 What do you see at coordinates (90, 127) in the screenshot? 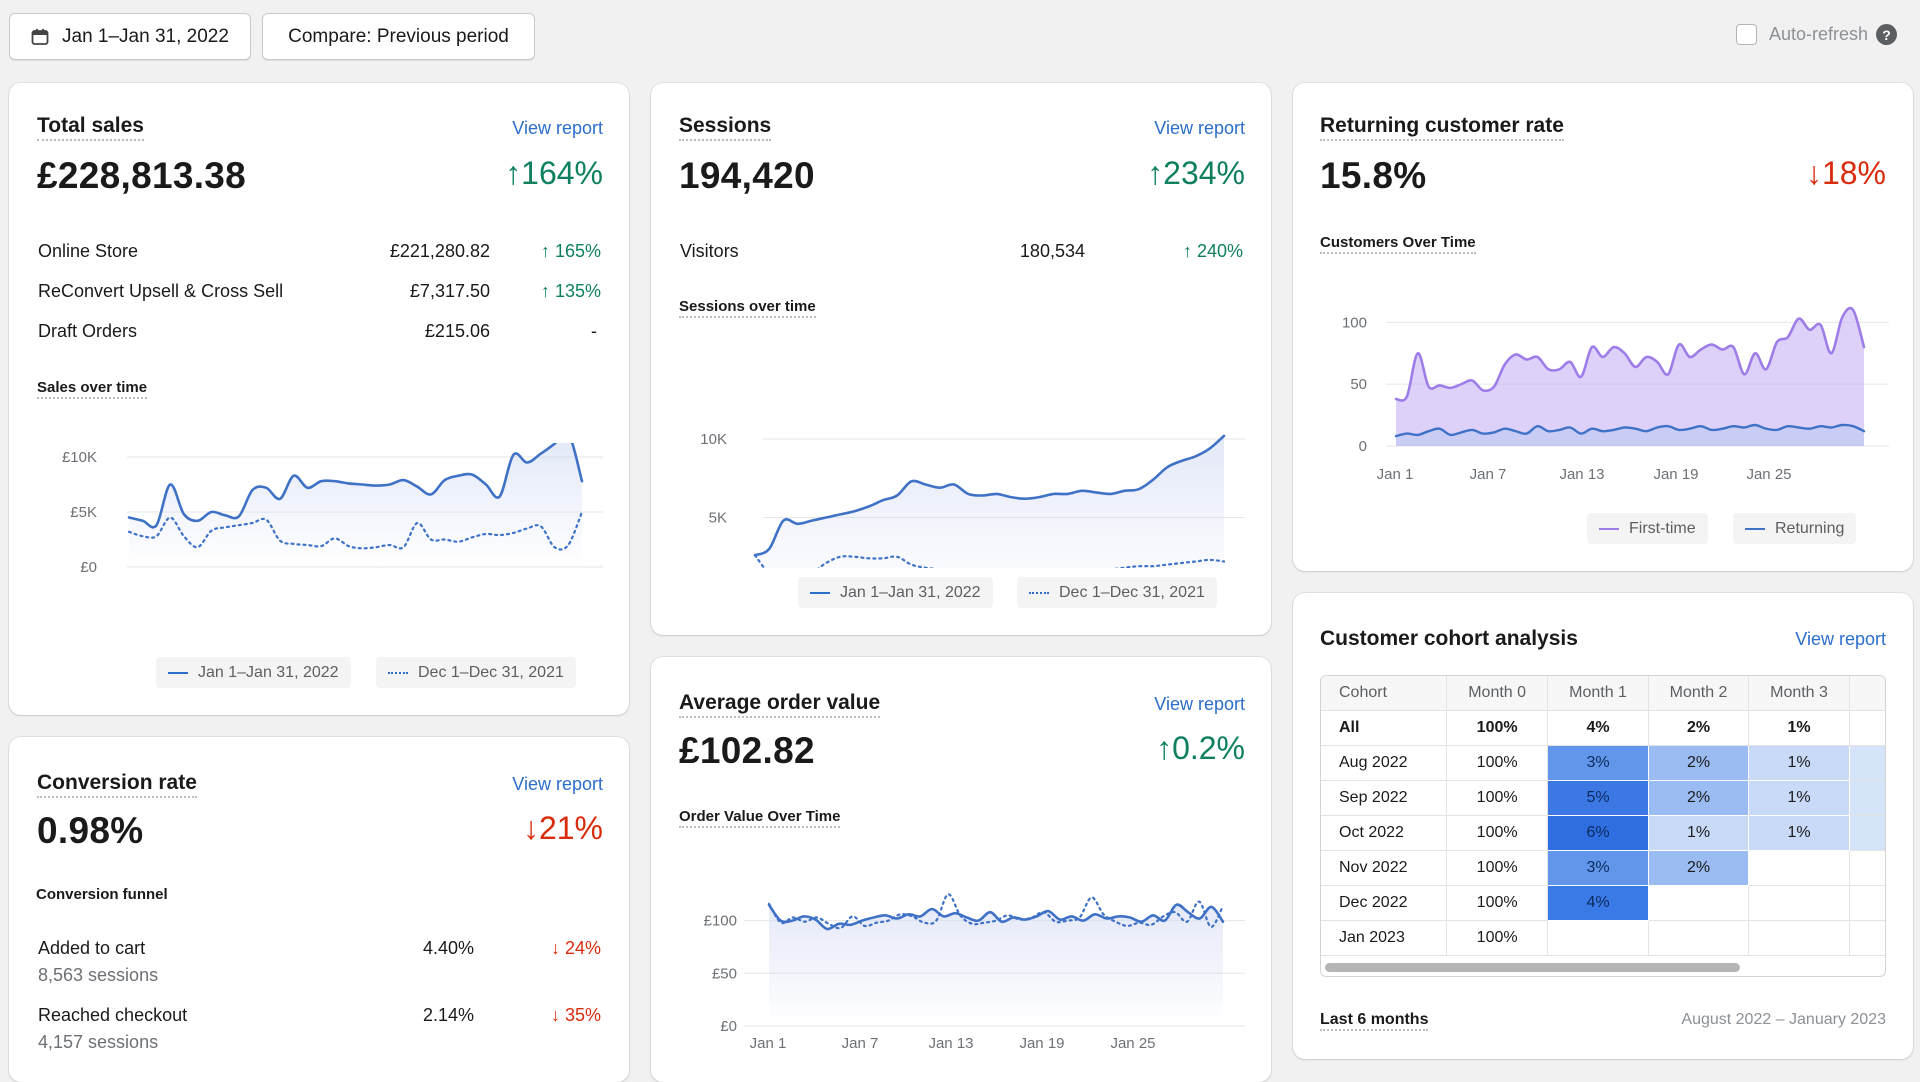
I see `total-sales-title: Total sales` at bounding box center [90, 127].